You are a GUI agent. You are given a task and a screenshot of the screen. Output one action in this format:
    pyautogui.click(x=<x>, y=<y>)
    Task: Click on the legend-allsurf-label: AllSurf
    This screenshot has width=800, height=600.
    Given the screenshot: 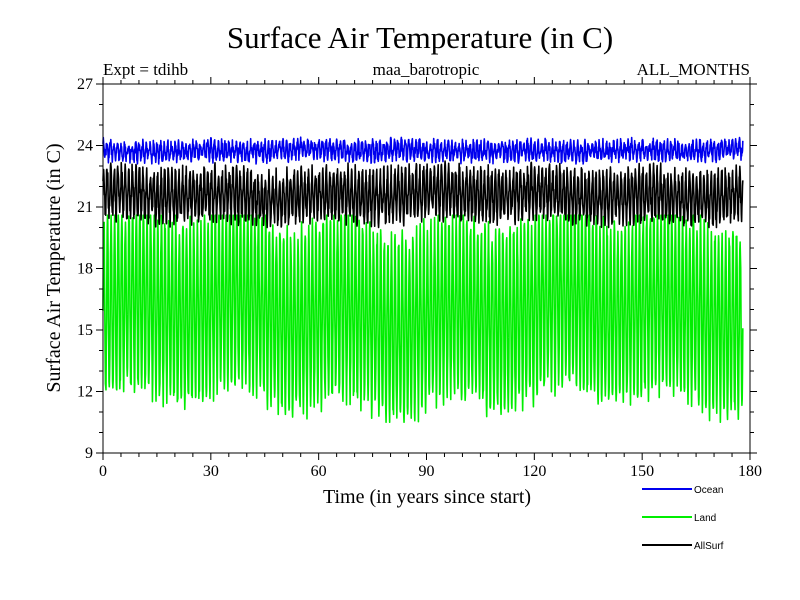 What is the action you would take?
    pyautogui.click(x=709, y=546)
    